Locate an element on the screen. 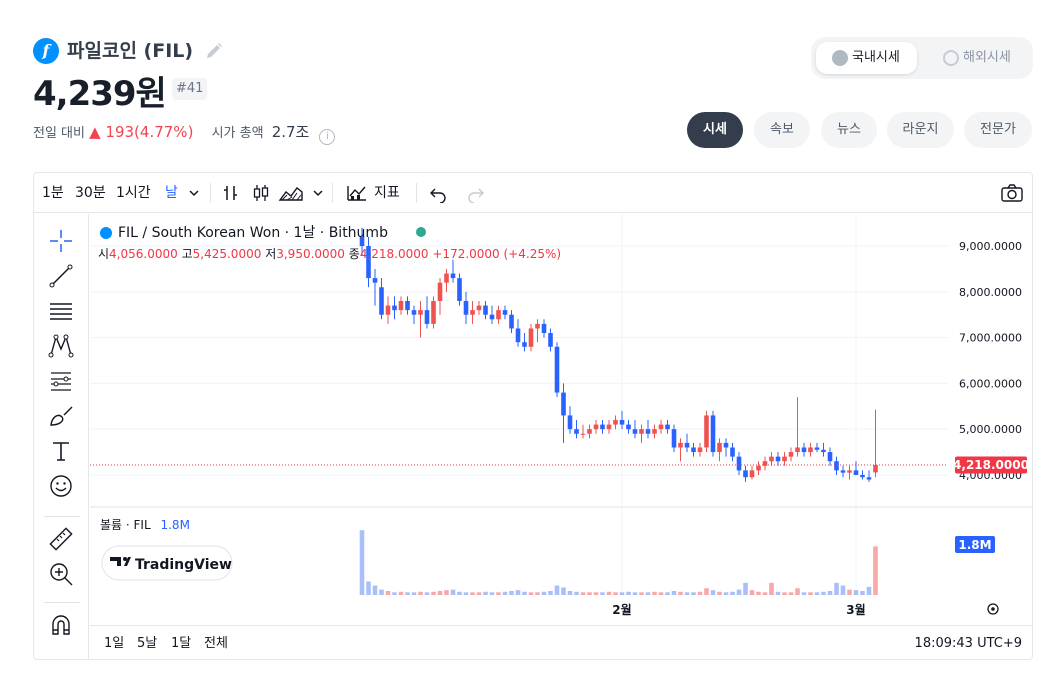 This screenshot has width=1053, height=684. trend-line-icon is located at coordinates (61, 276).